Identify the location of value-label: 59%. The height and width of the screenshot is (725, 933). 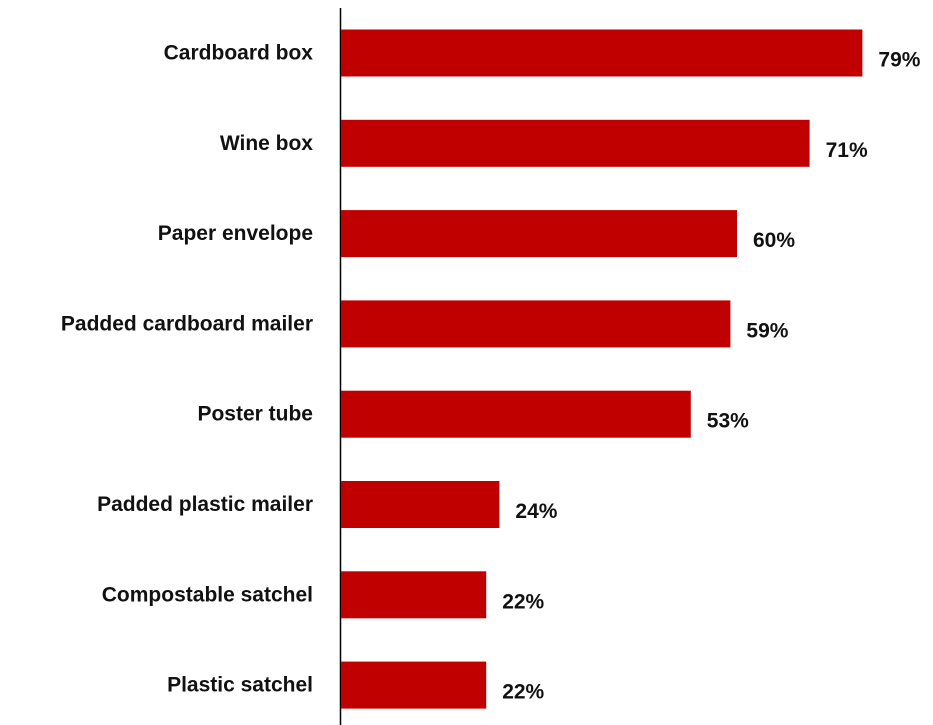
(767, 330).